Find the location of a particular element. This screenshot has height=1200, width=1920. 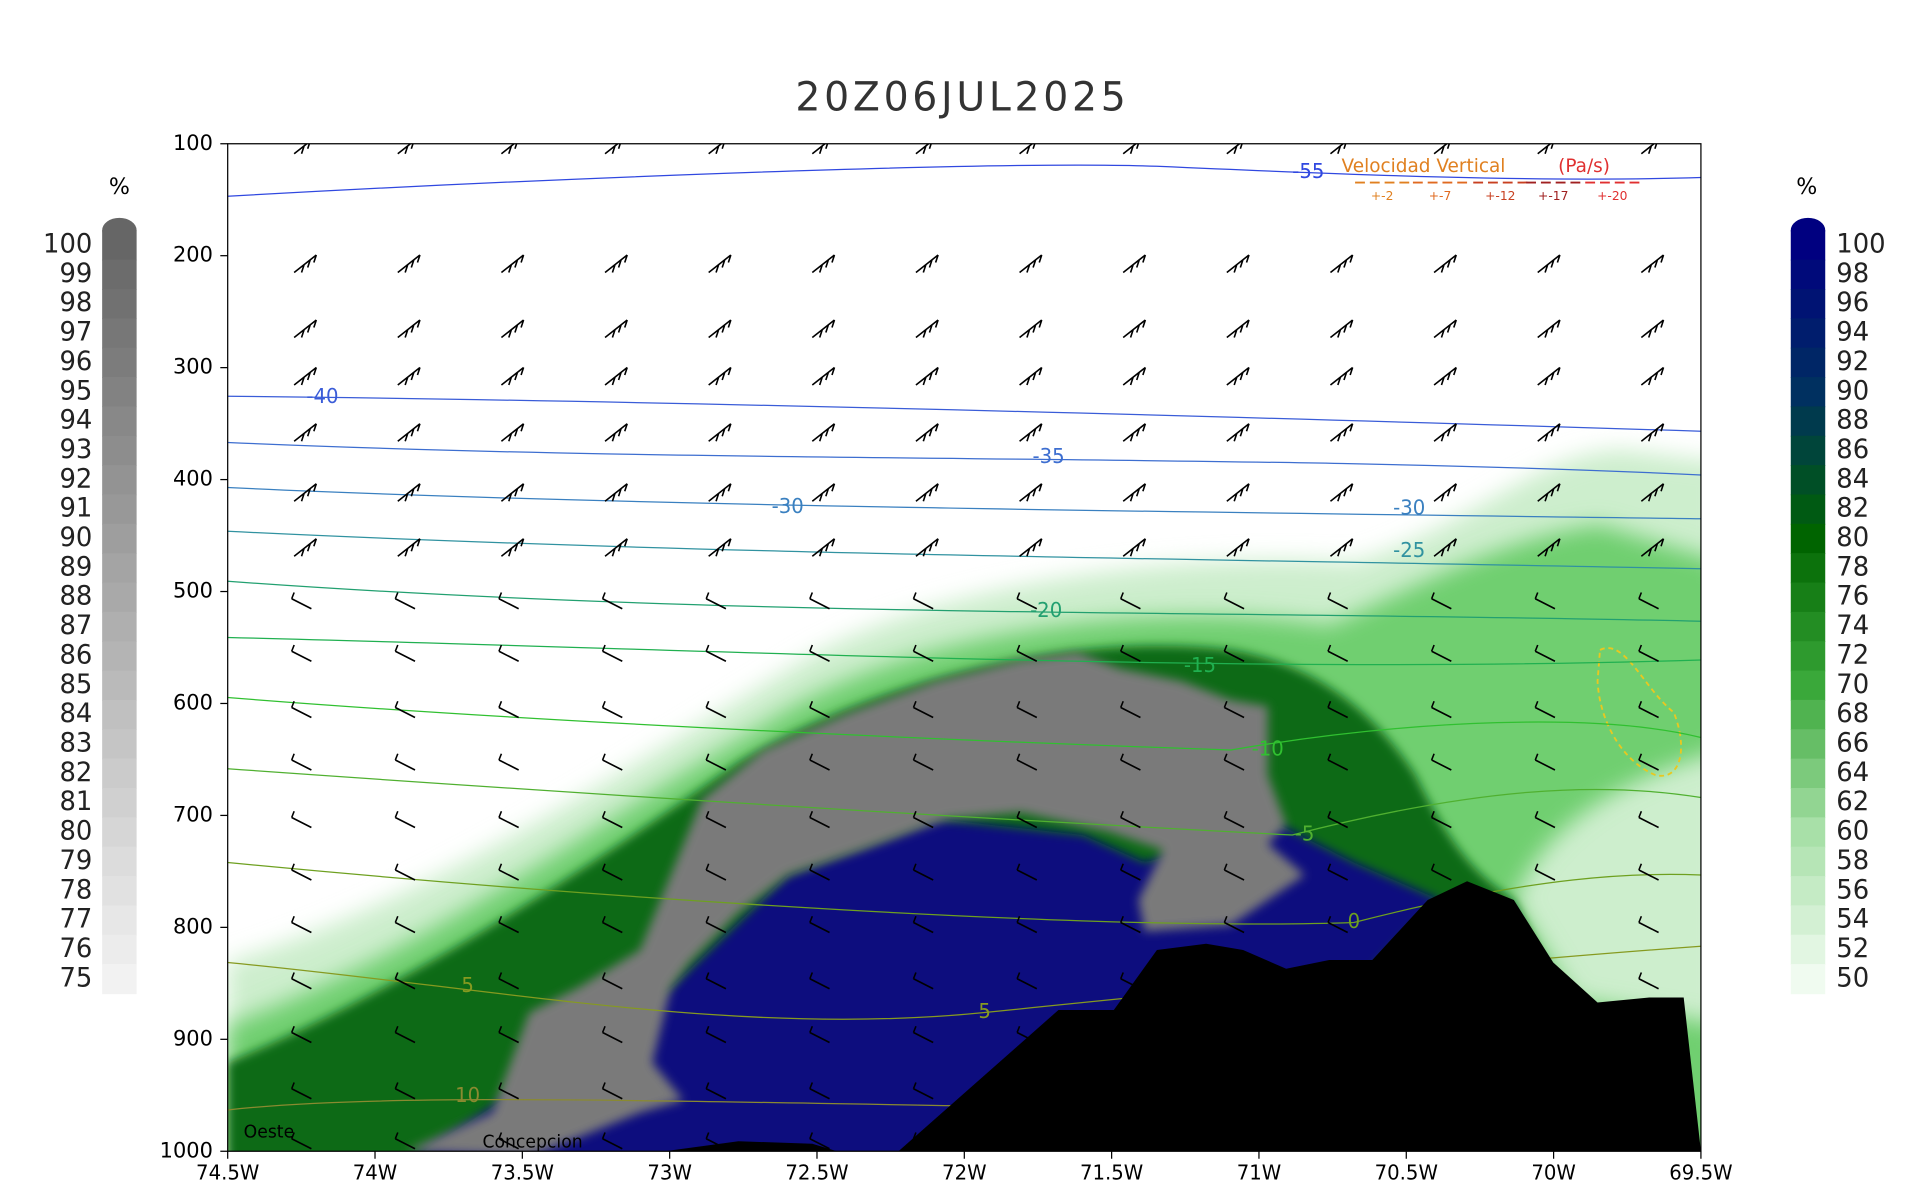

colorbar-tick-label: 100 is located at coordinates (67, 244).